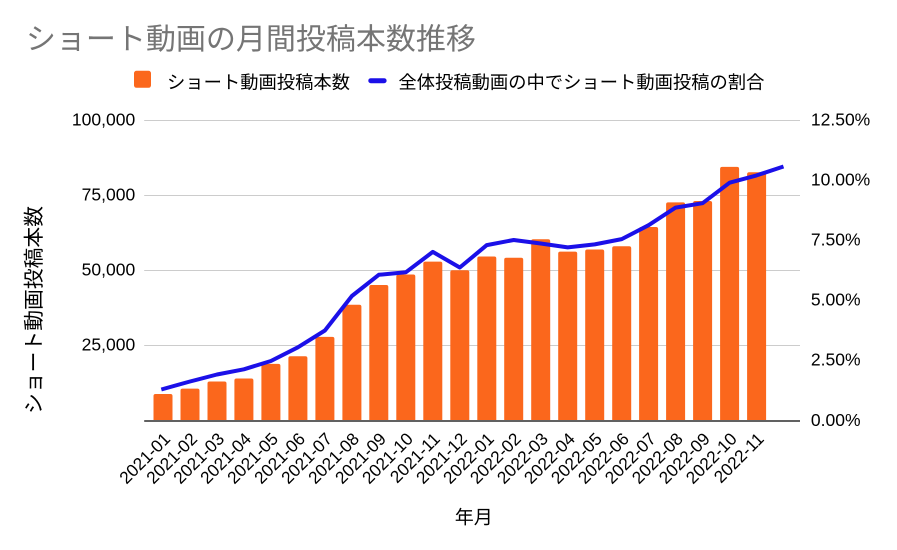 The image size is (897, 550). I want to click on svg-text: 75,000, so click(109, 195).